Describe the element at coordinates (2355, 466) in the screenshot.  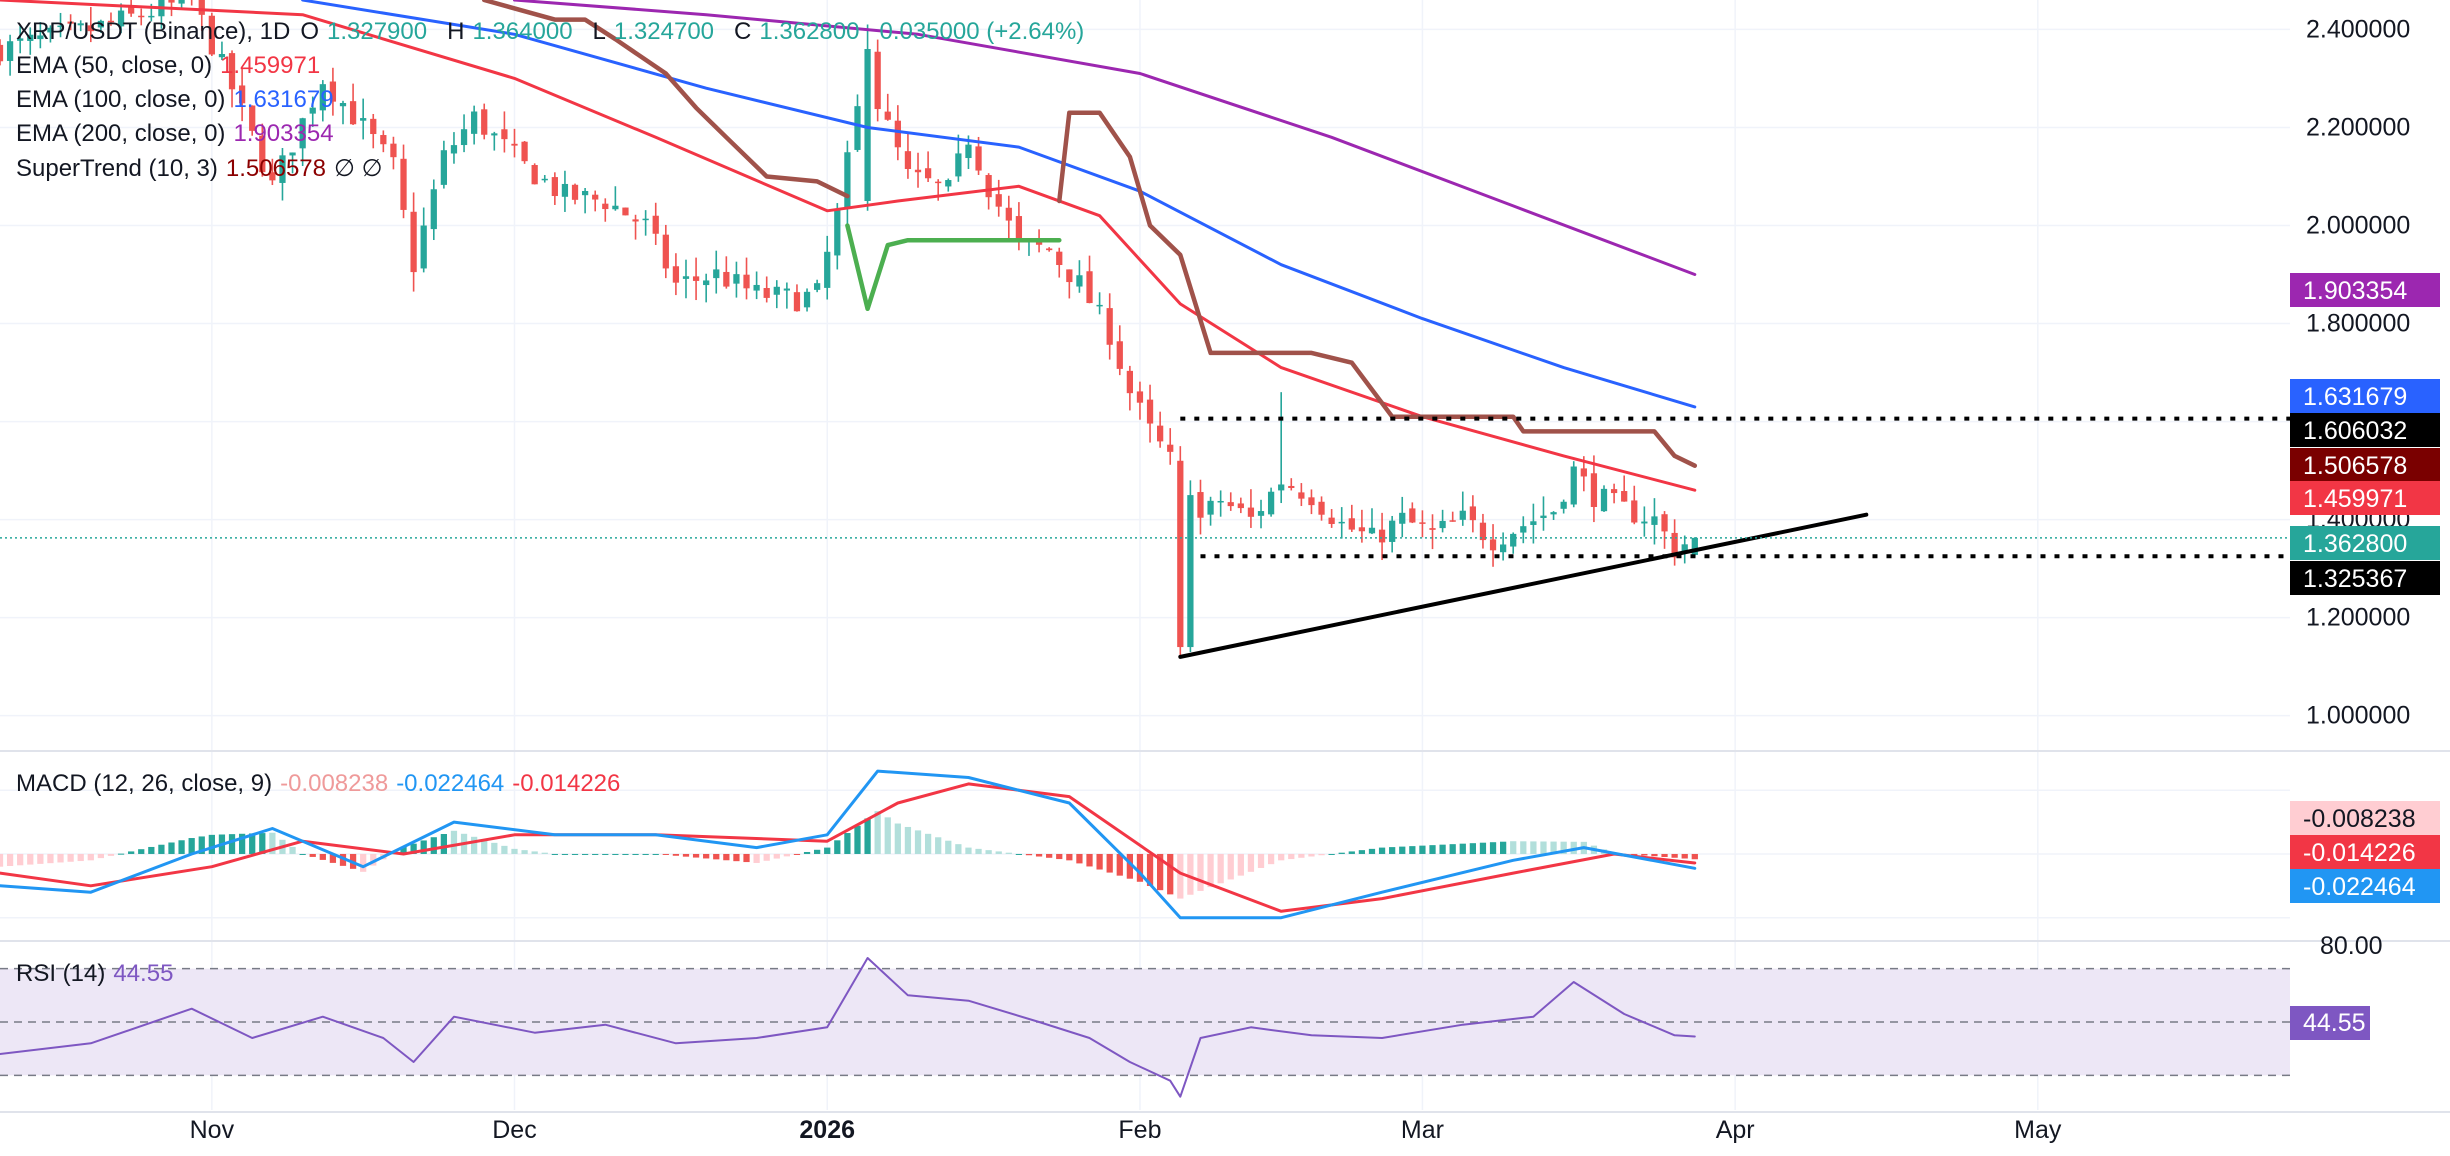
I see `price-label-text: 1.506578` at that location.